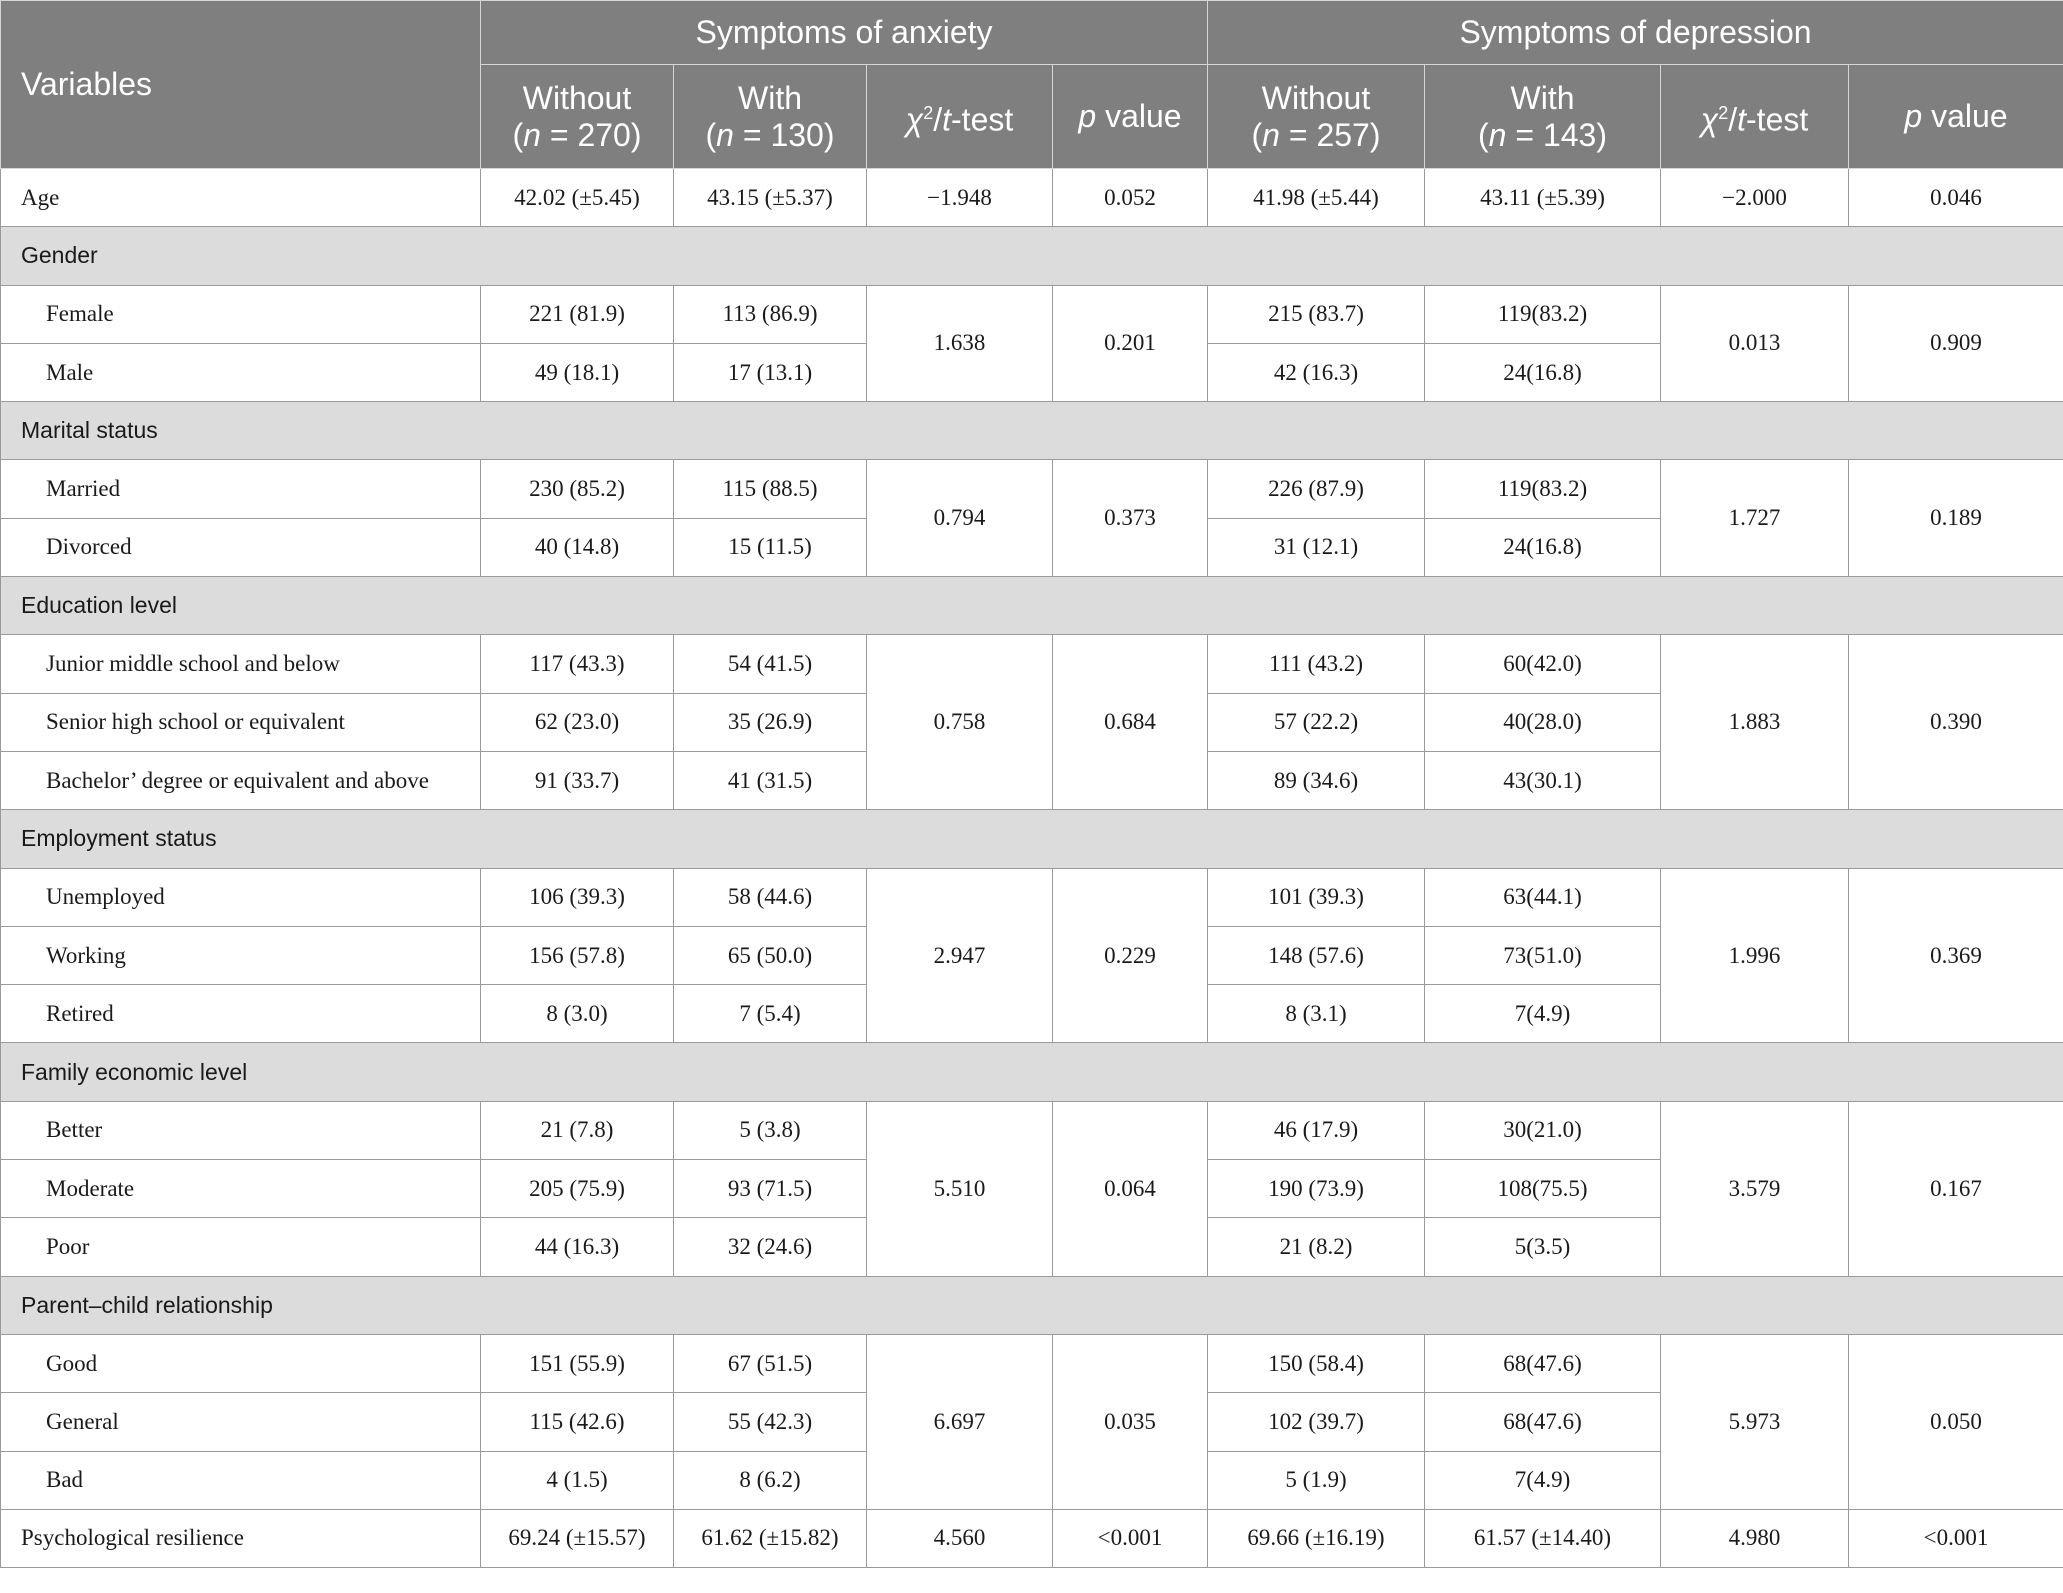  What do you see at coordinates (577, 1130) in the screenshot?
I see `cell: 21 (7.8)` at bounding box center [577, 1130].